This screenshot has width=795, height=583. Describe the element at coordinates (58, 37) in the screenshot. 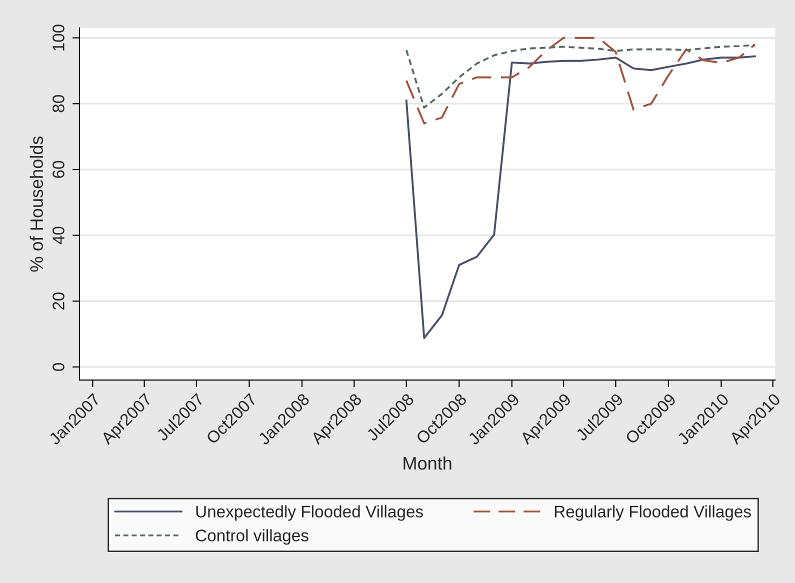

I see `y-tick-label: 100` at that location.